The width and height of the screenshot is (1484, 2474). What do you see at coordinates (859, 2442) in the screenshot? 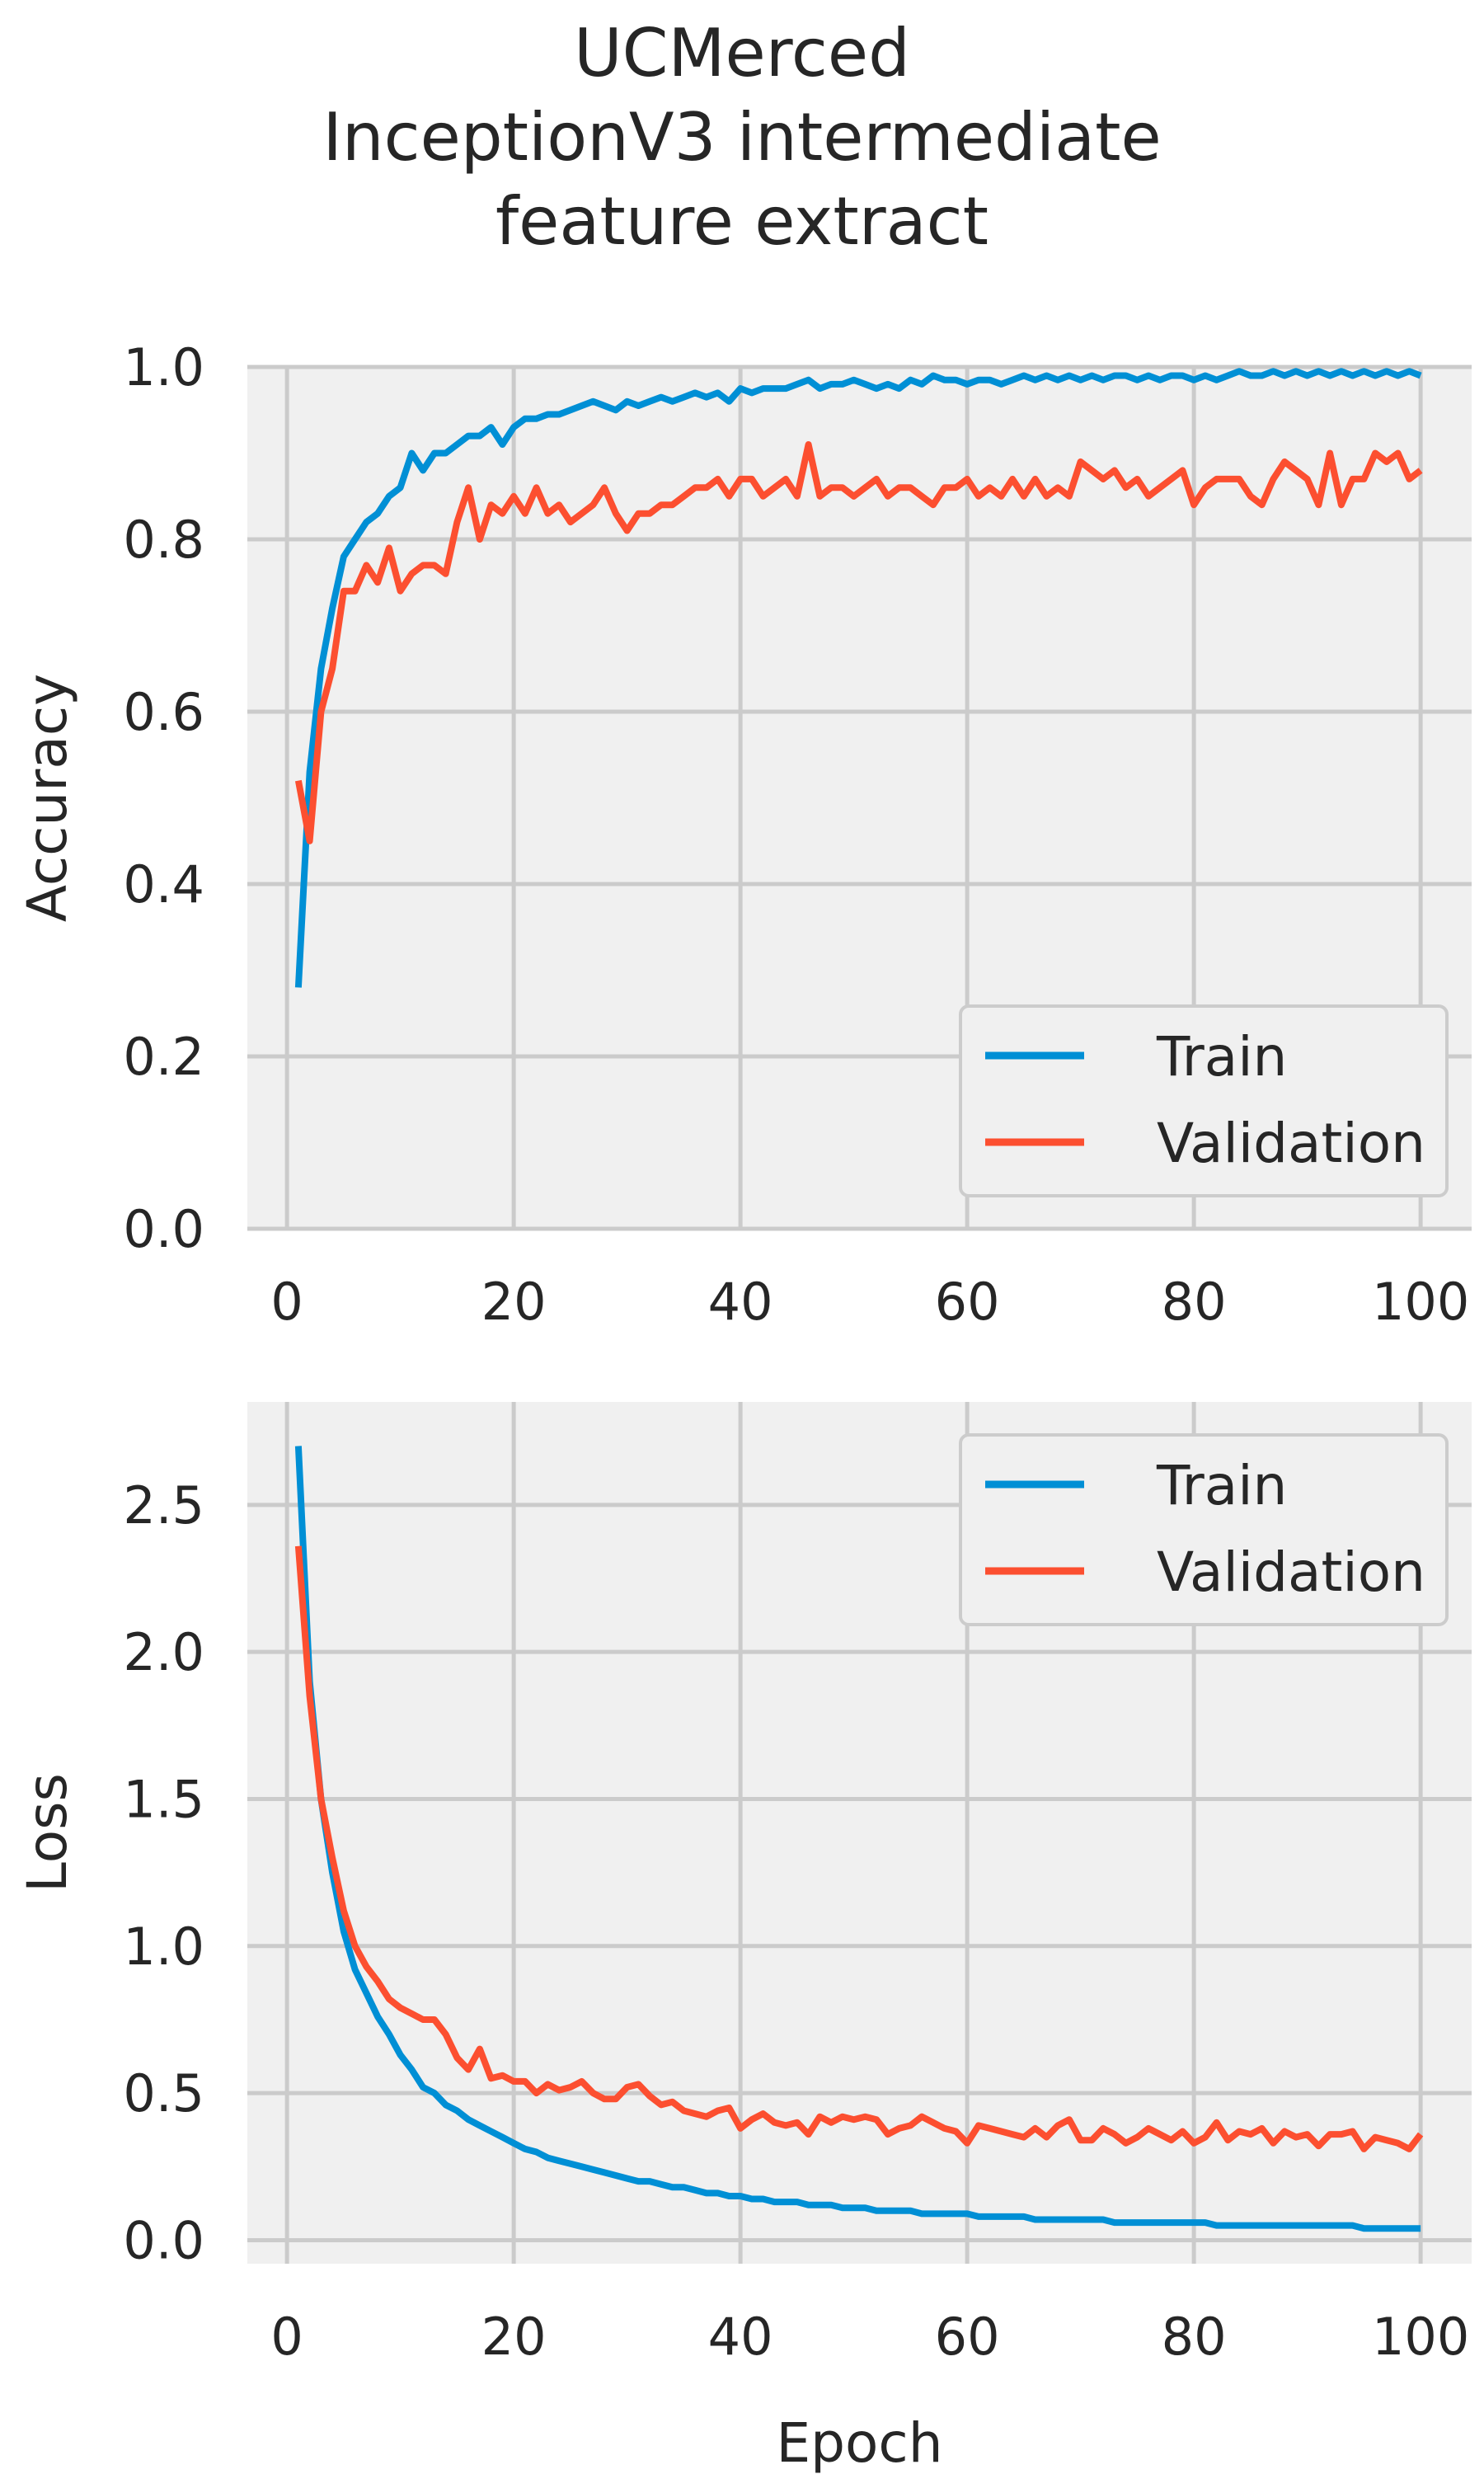
I see `loss-xlabel: Epoch` at bounding box center [859, 2442].